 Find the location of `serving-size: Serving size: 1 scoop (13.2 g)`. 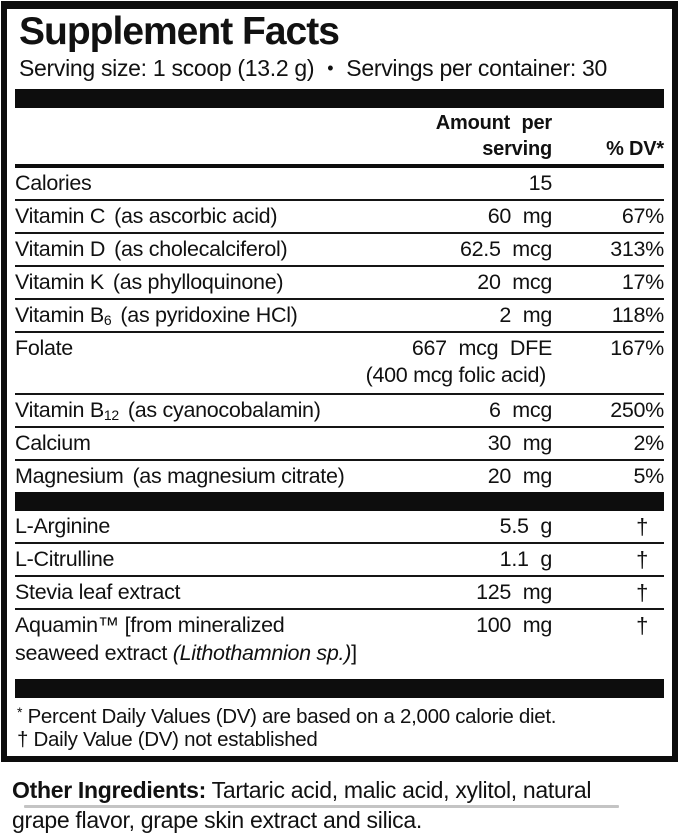

serving-size: Serving size: 1 scoop (13.2 g) is located at coordinates (167, 68).